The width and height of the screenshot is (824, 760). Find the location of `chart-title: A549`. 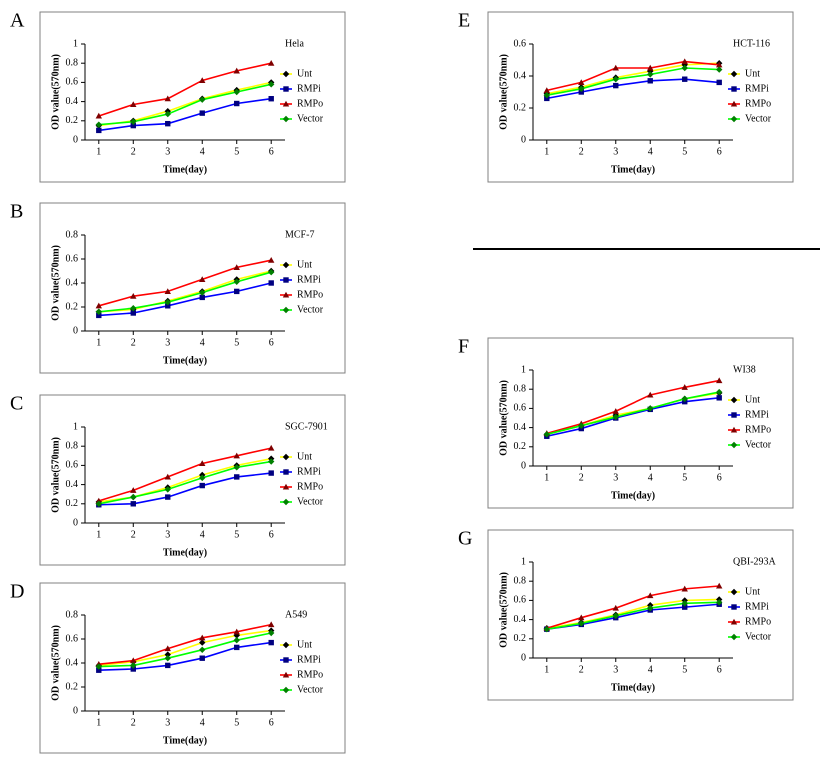

chart-title: A549 is located at coordinates (296, 614).